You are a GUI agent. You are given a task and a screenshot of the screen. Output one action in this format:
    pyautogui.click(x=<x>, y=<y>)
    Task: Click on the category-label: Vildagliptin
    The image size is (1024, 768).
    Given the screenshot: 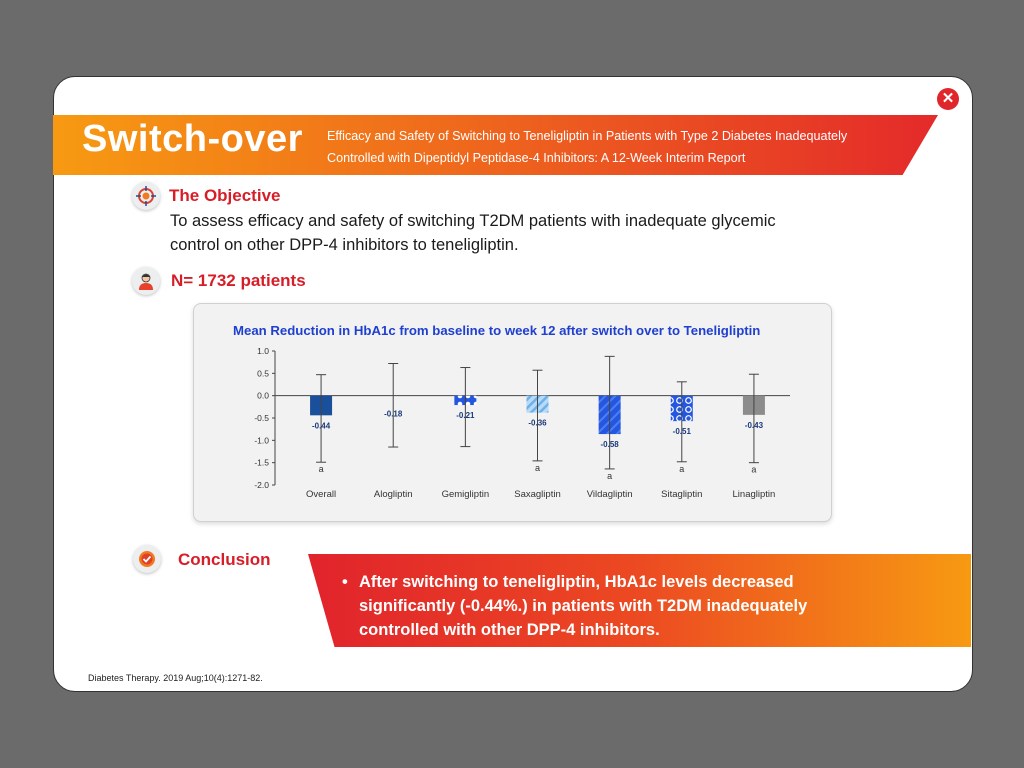 What is the action you would take?
    pyautogui.click(x=610, y=494)
    